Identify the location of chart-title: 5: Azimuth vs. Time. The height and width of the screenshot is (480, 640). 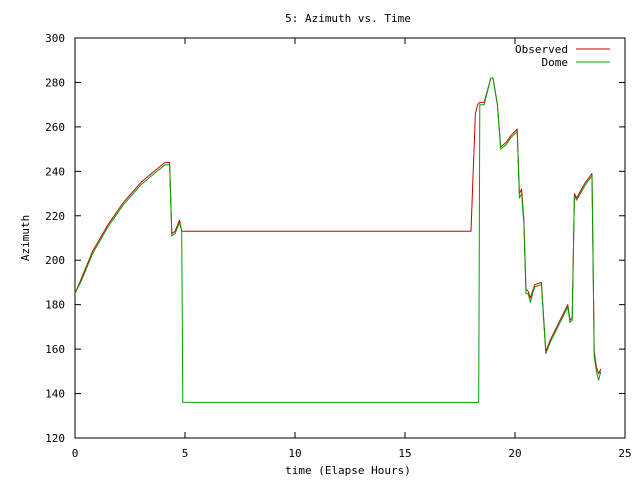
(348, 18).